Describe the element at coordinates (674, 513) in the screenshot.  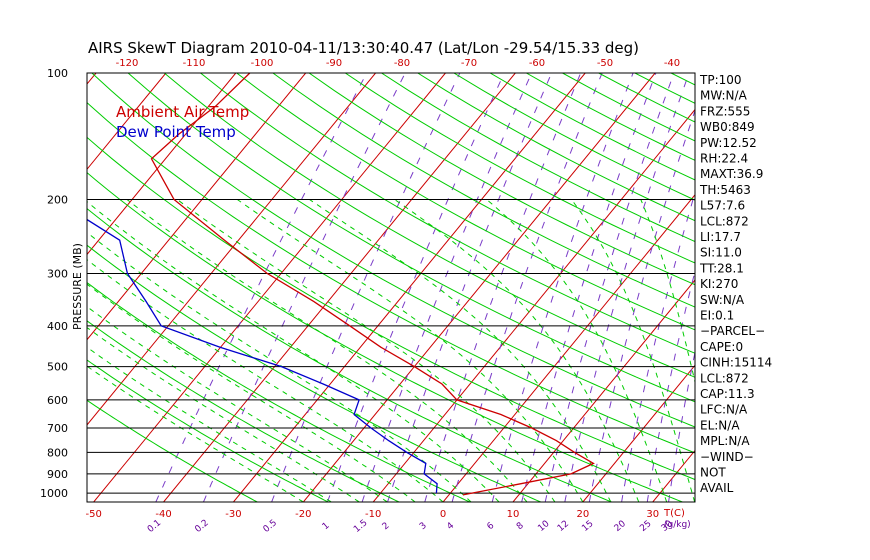
I see `x-axis-label: T(C)` at that location.